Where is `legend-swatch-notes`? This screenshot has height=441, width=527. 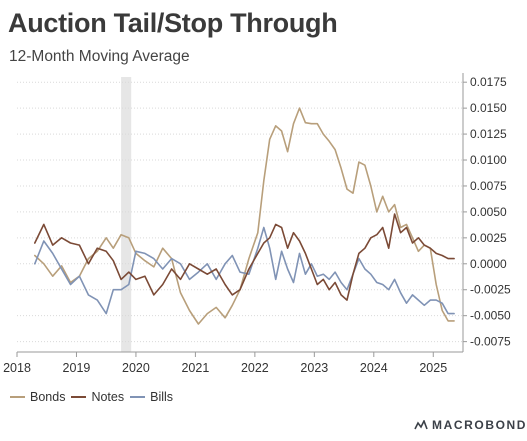 legend-swatch-notes is located at coordinates (79, 397).